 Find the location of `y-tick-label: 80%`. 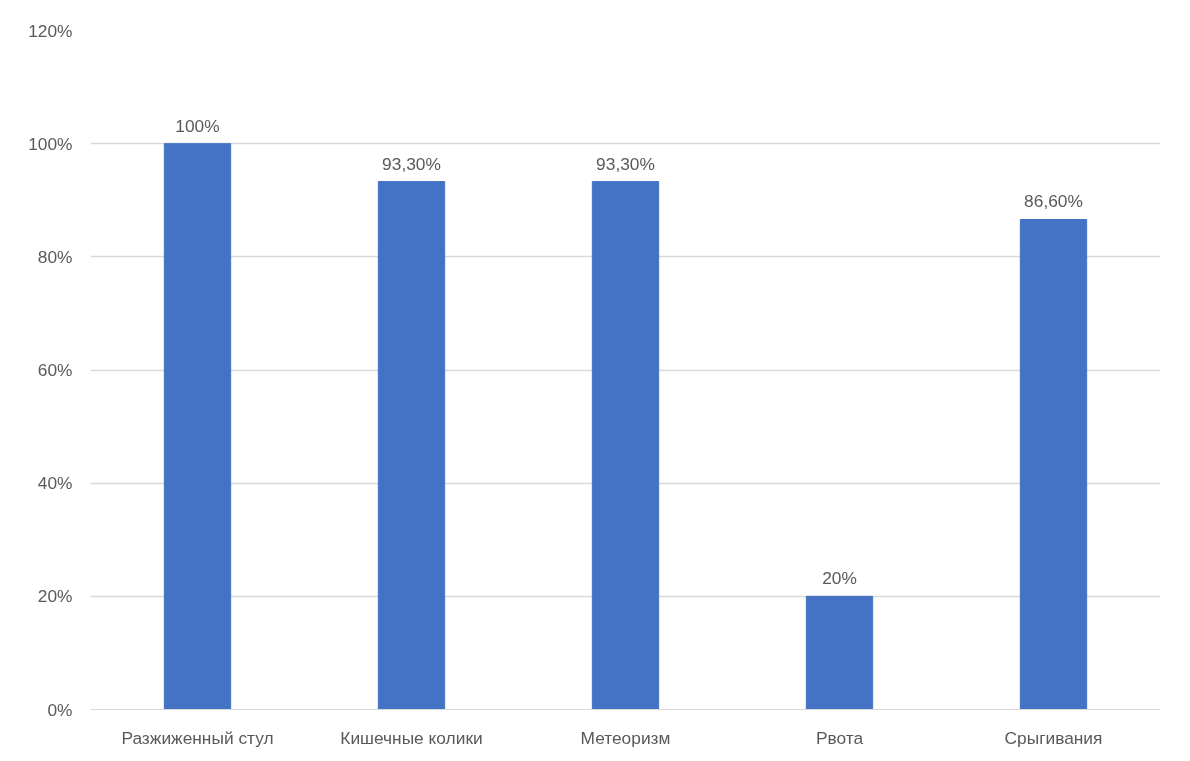

y-tick-label: 80% is located at coordinates (55, 256).